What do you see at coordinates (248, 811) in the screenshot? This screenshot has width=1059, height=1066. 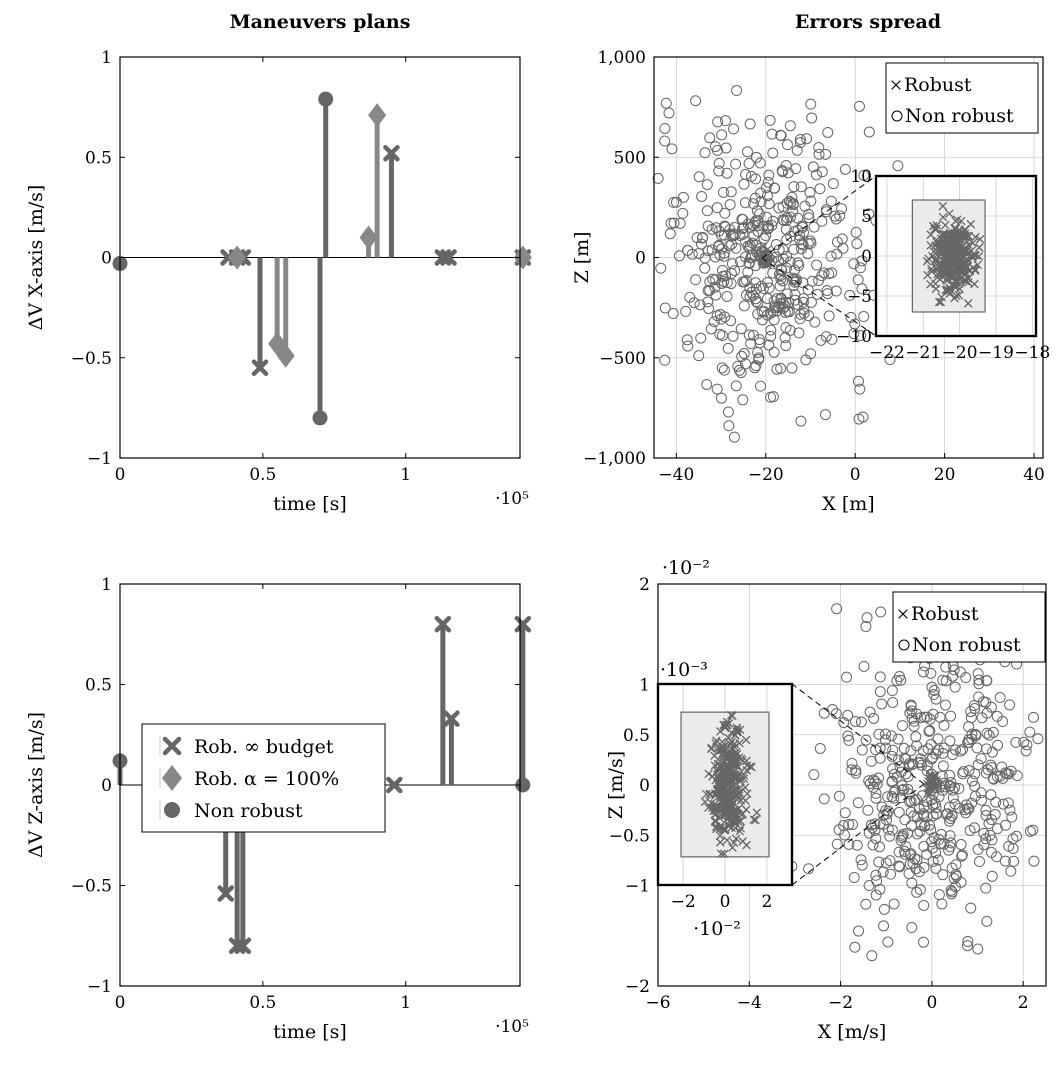 I see `legend-label: Non robust` at bounding box center [248, 811].